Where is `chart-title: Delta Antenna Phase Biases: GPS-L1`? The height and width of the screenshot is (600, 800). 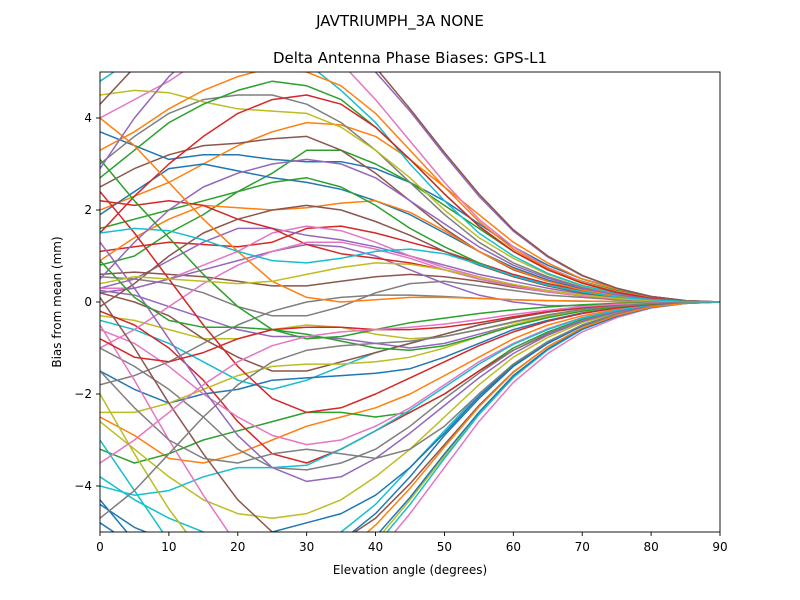
chart-title: Delta Antenna Phase Biases: GPS-L1 is located at coordinates (410, 58).